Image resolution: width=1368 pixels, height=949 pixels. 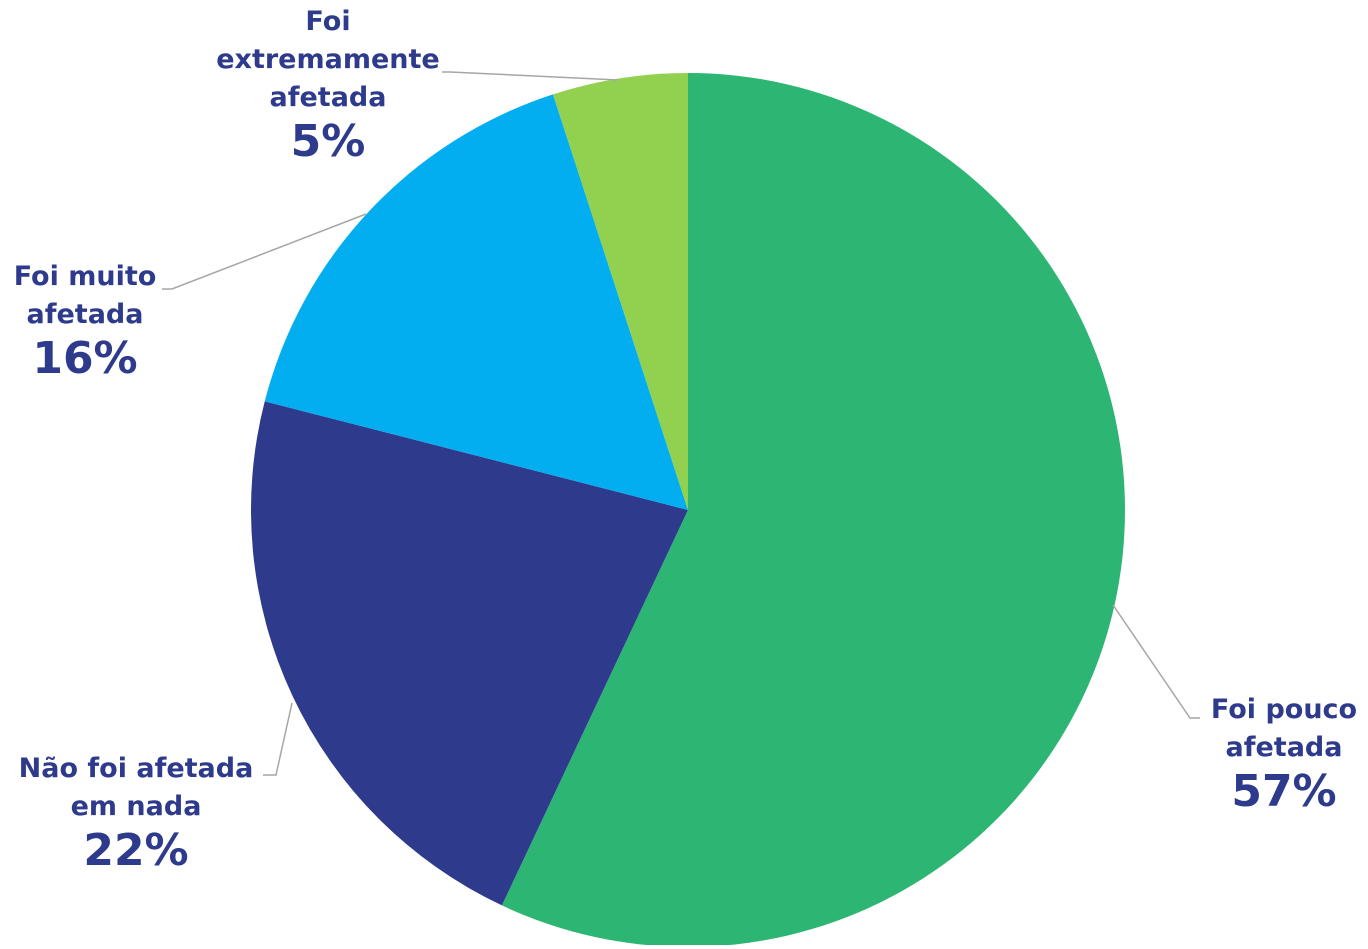 I want to click on slice-label-name: Não foi afetada, so click(x=136, y=768).